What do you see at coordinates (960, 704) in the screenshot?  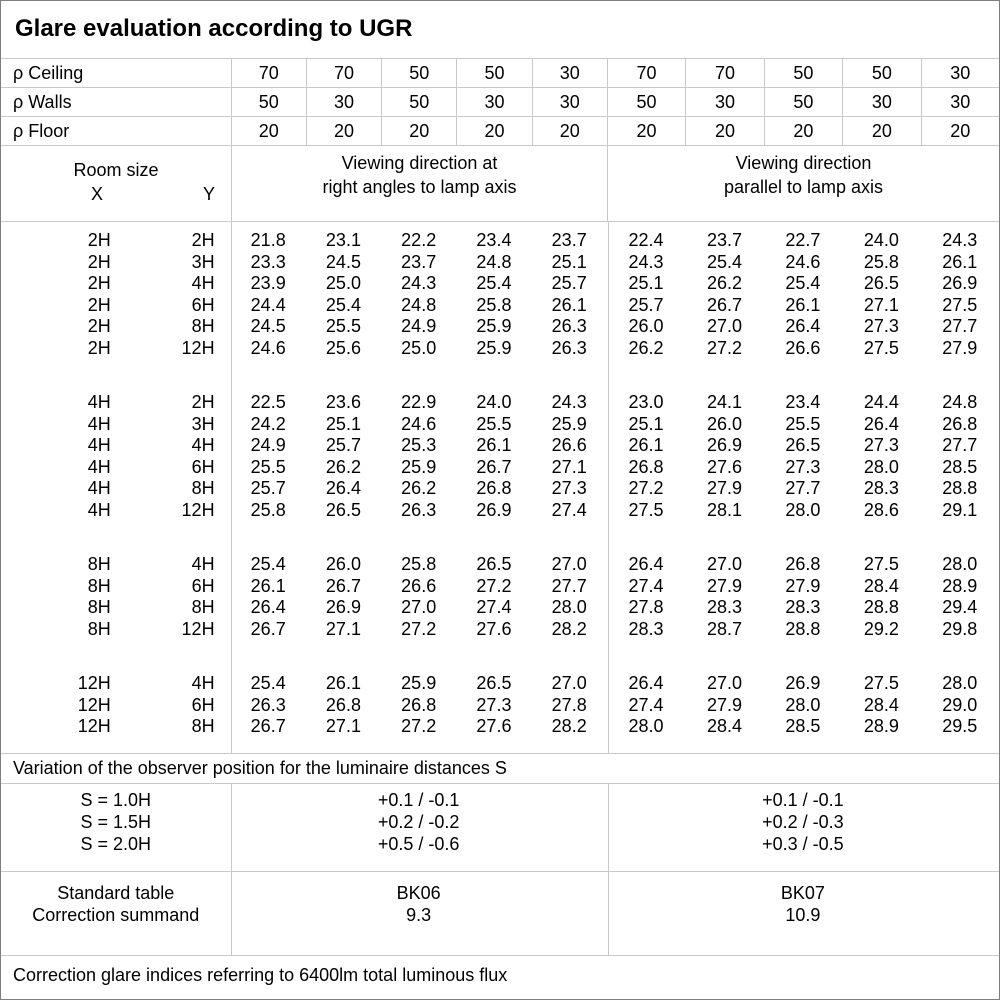 I see `ugr-value-parallel: 29.0` at bounding box center [960, 704].